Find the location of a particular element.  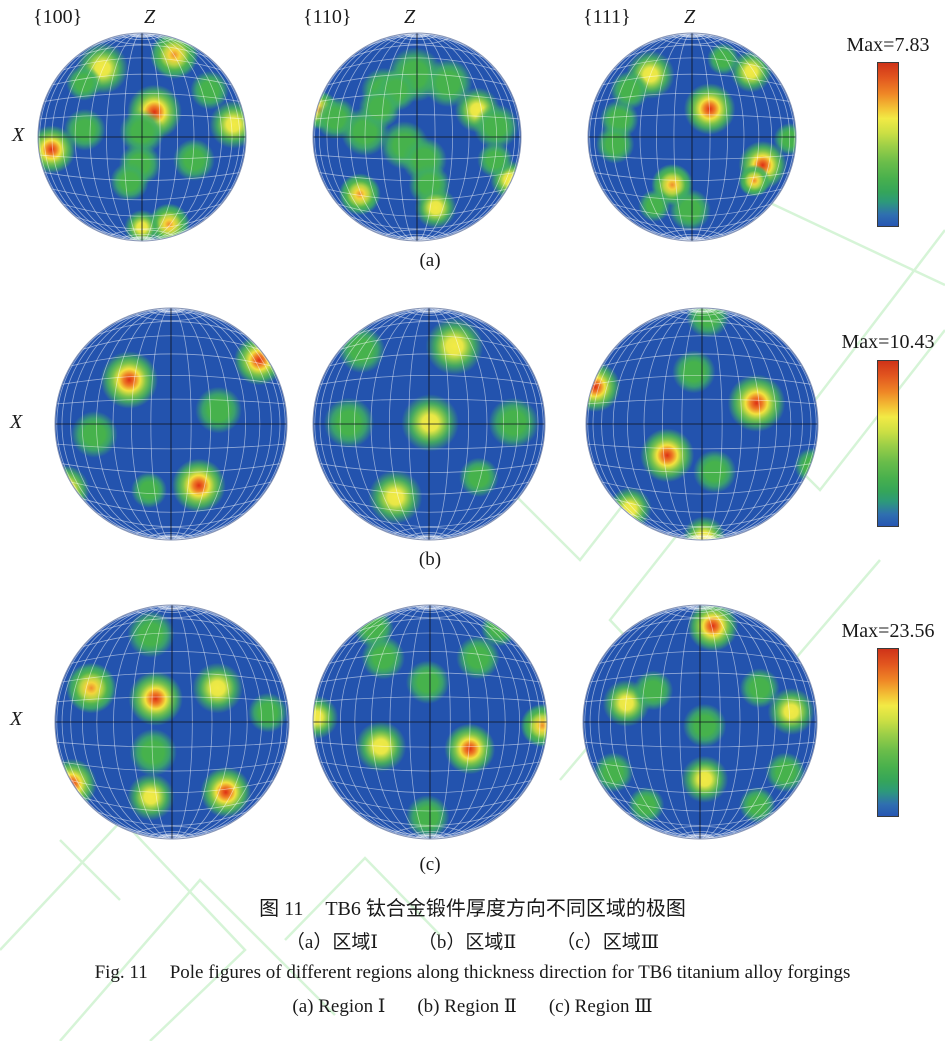

caption-zh-number: 图 11 is located at coordinates (281, 909).